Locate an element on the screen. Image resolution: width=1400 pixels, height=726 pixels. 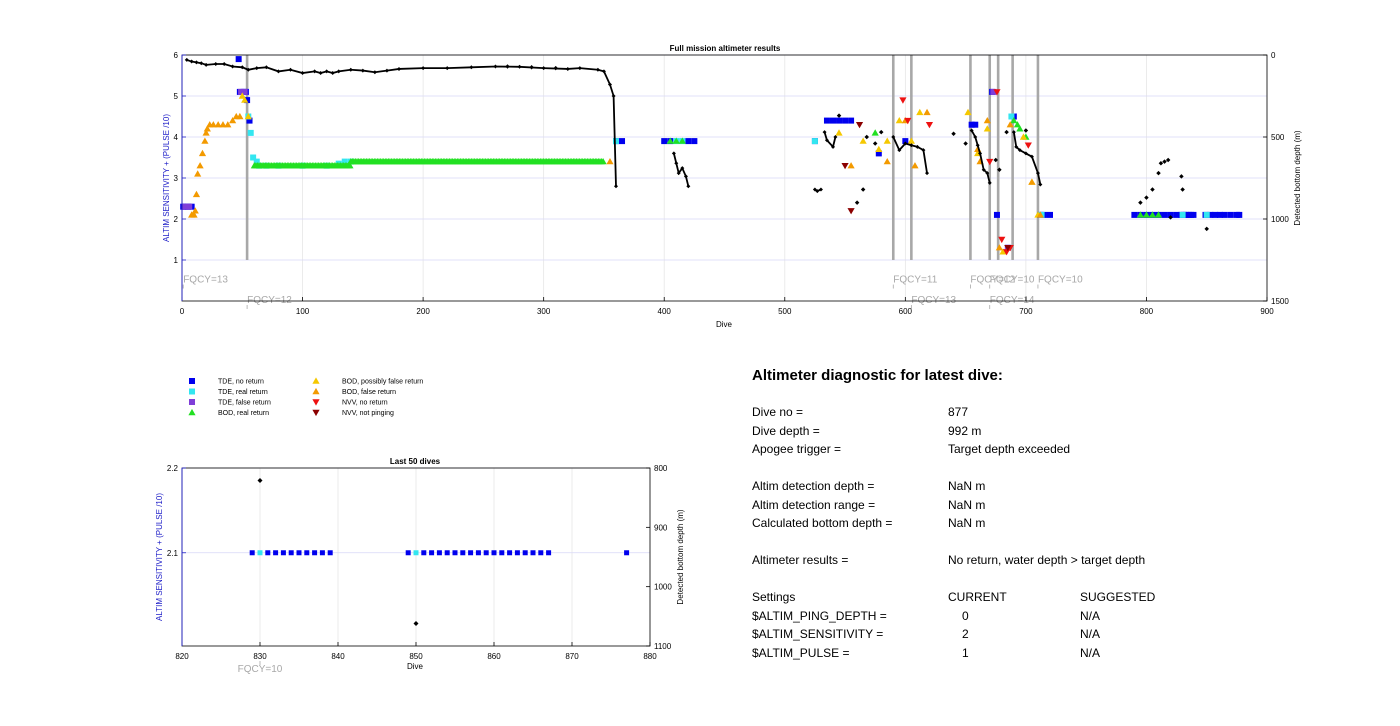
diag-label-bottom-depth: Calculated bottom depth = is located at coordinates (822, 523).